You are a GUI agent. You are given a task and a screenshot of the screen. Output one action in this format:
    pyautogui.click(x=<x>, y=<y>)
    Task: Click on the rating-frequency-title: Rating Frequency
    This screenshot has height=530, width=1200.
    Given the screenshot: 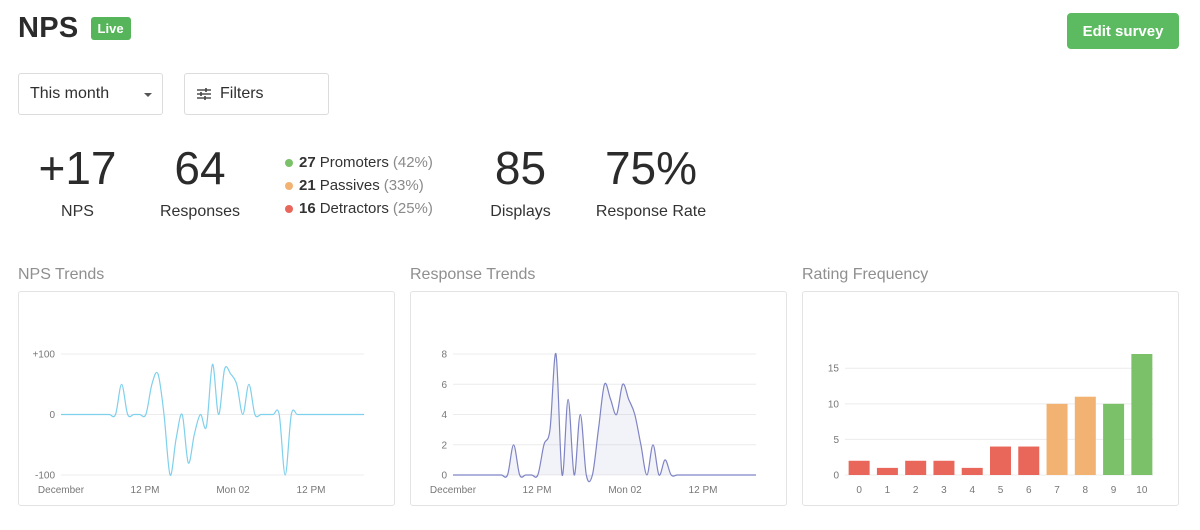 What is the action you would take?
    pyautogui.click(x=865, y=274)
    